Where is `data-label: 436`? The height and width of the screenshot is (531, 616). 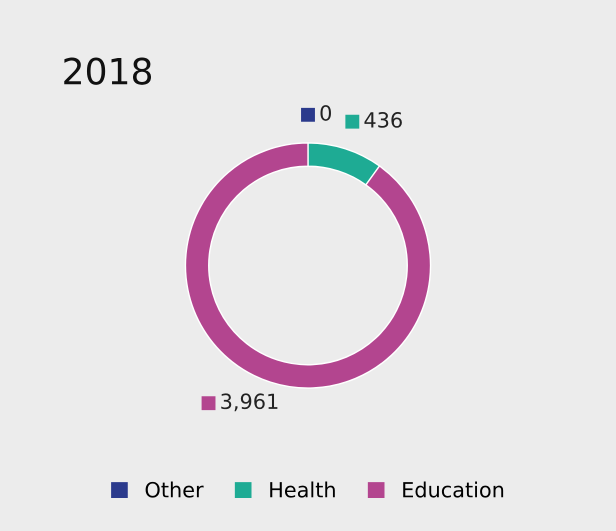
data-label: 436 is located at coordinates (383, 120).